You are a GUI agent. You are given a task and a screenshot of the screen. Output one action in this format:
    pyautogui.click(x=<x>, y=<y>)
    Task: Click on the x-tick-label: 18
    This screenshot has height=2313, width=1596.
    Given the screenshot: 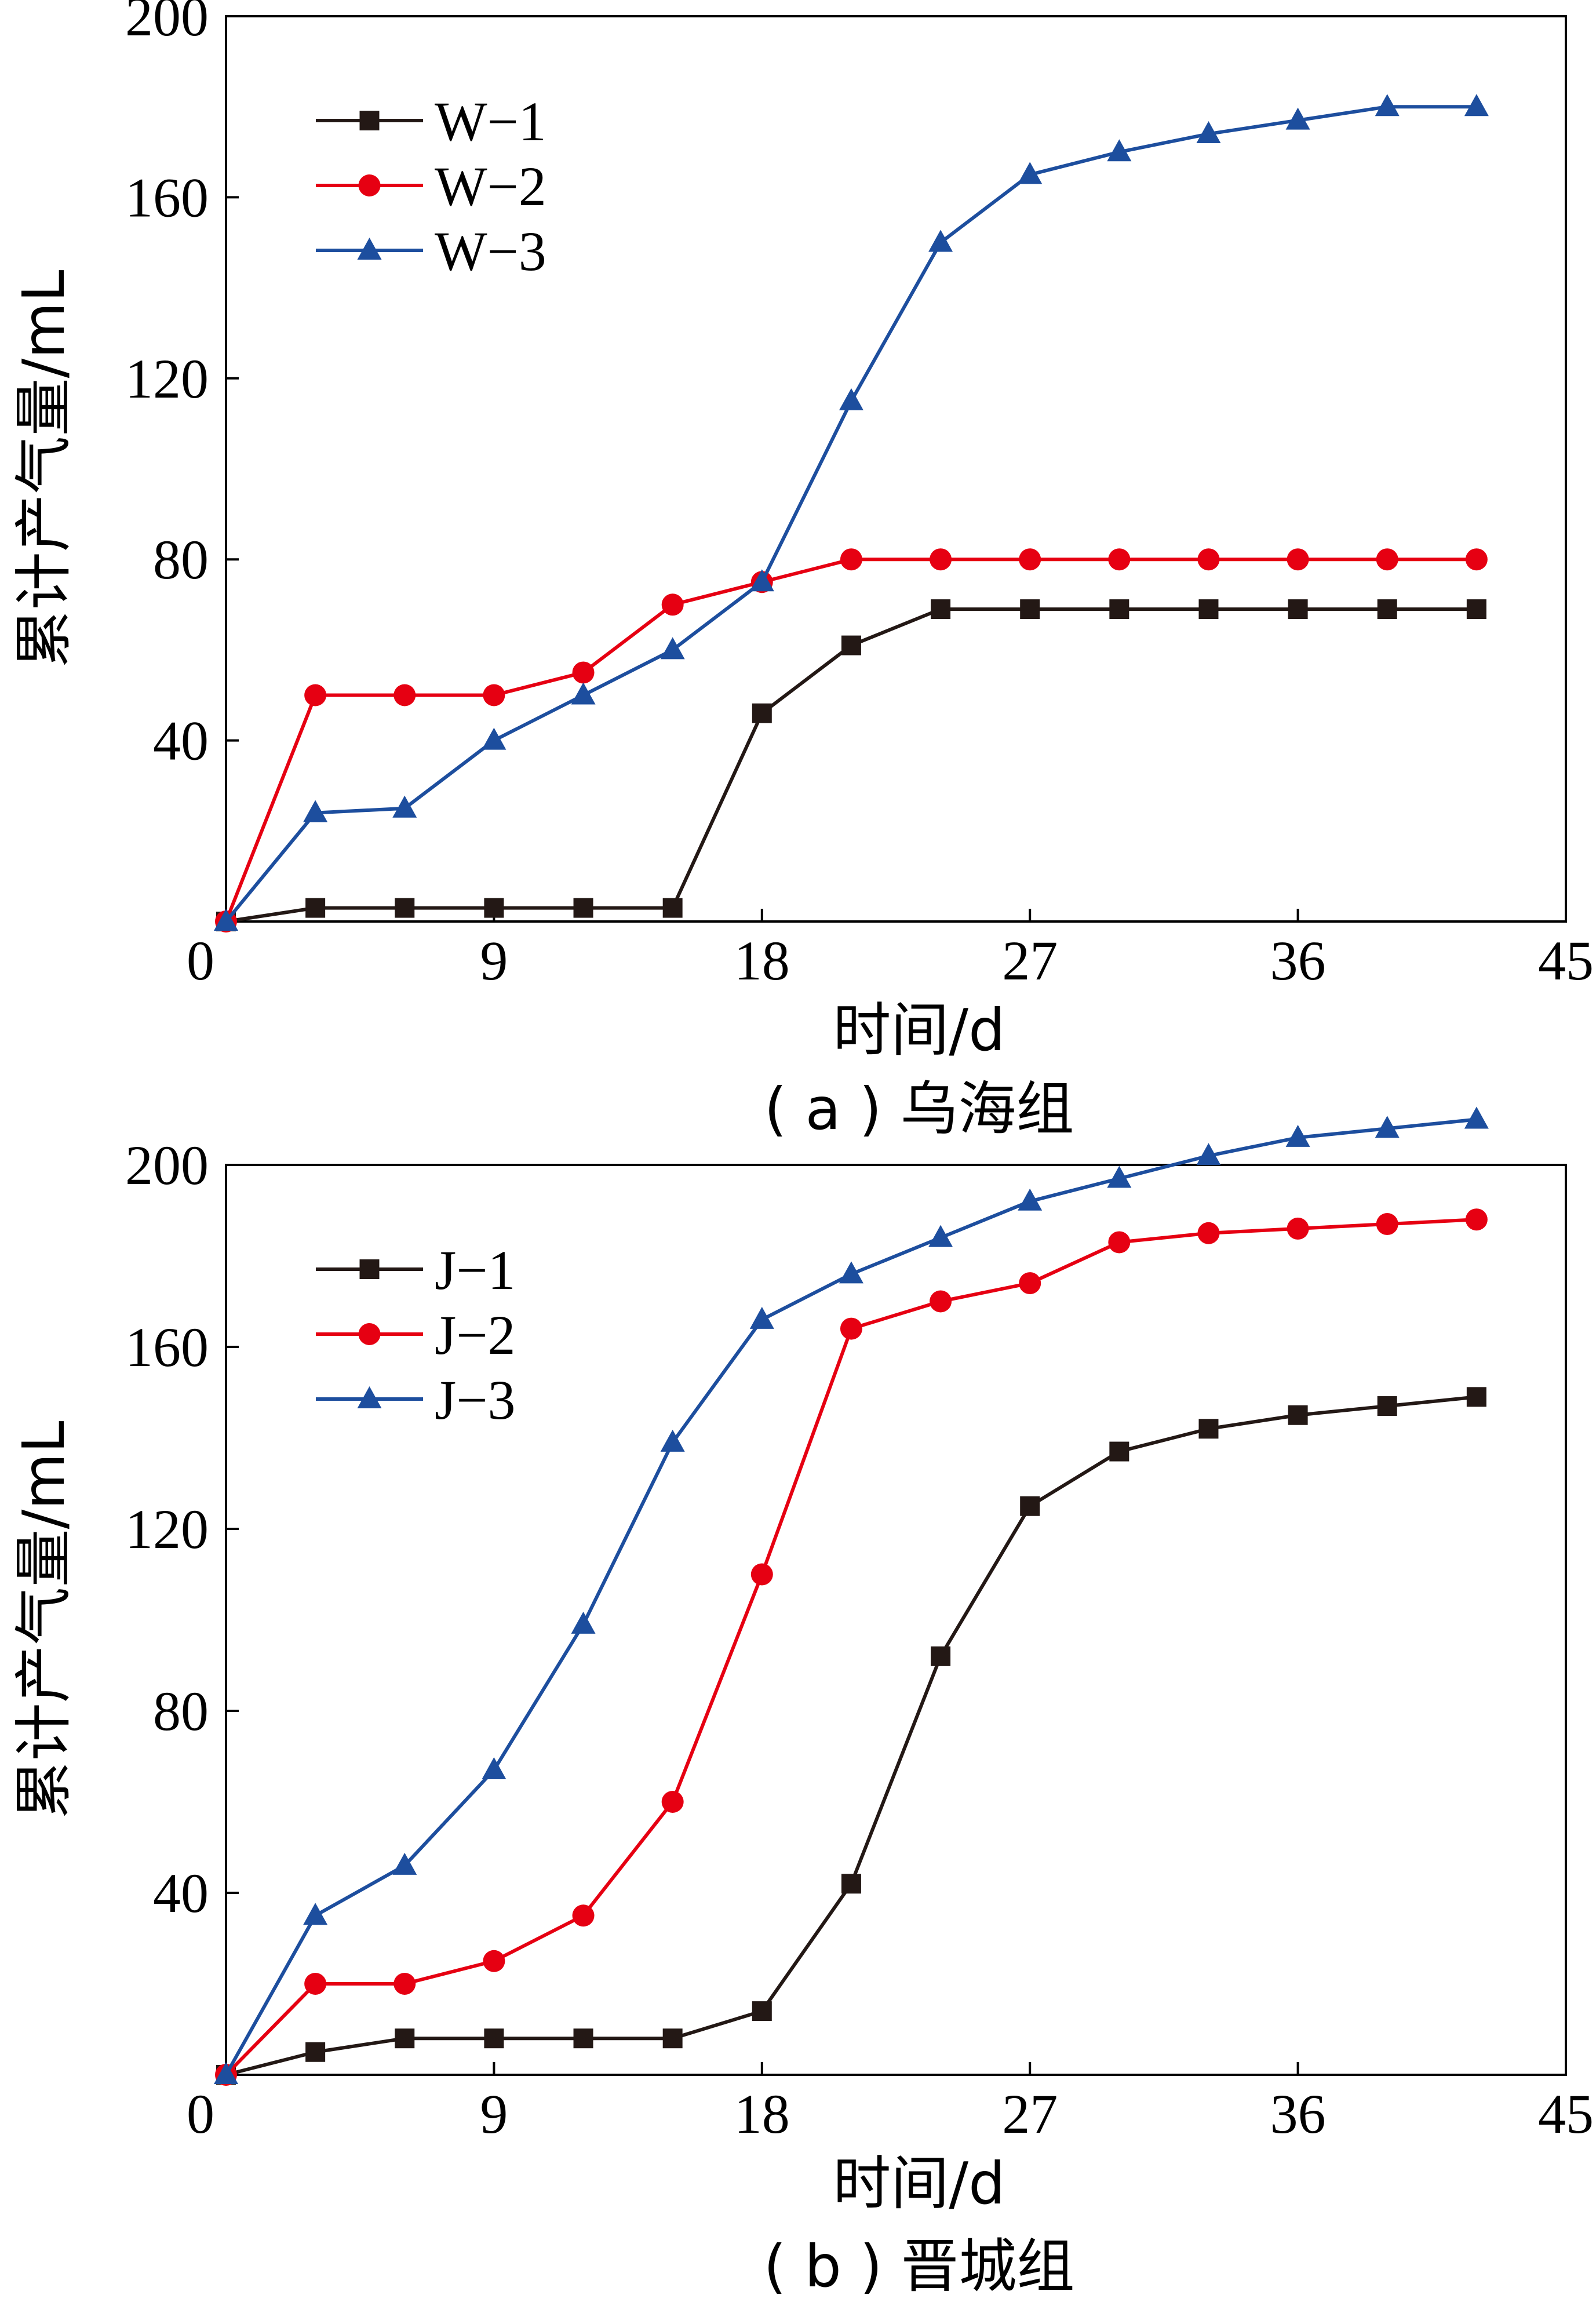 What is the action you would take?
    pyautogui.click(x=762, y=961)
    